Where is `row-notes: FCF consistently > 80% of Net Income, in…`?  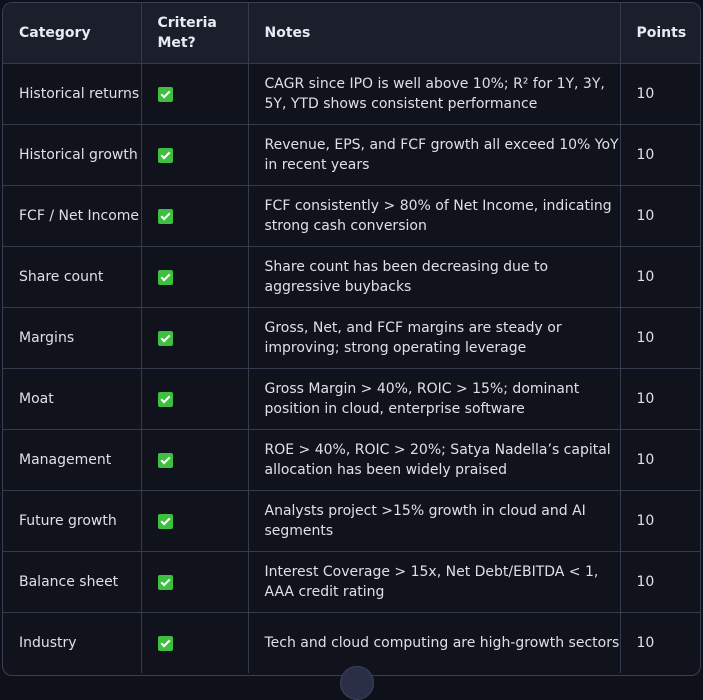 row-notes: FCF consistently > 80% of Net Income, in… is located at coordinates (434, 216).